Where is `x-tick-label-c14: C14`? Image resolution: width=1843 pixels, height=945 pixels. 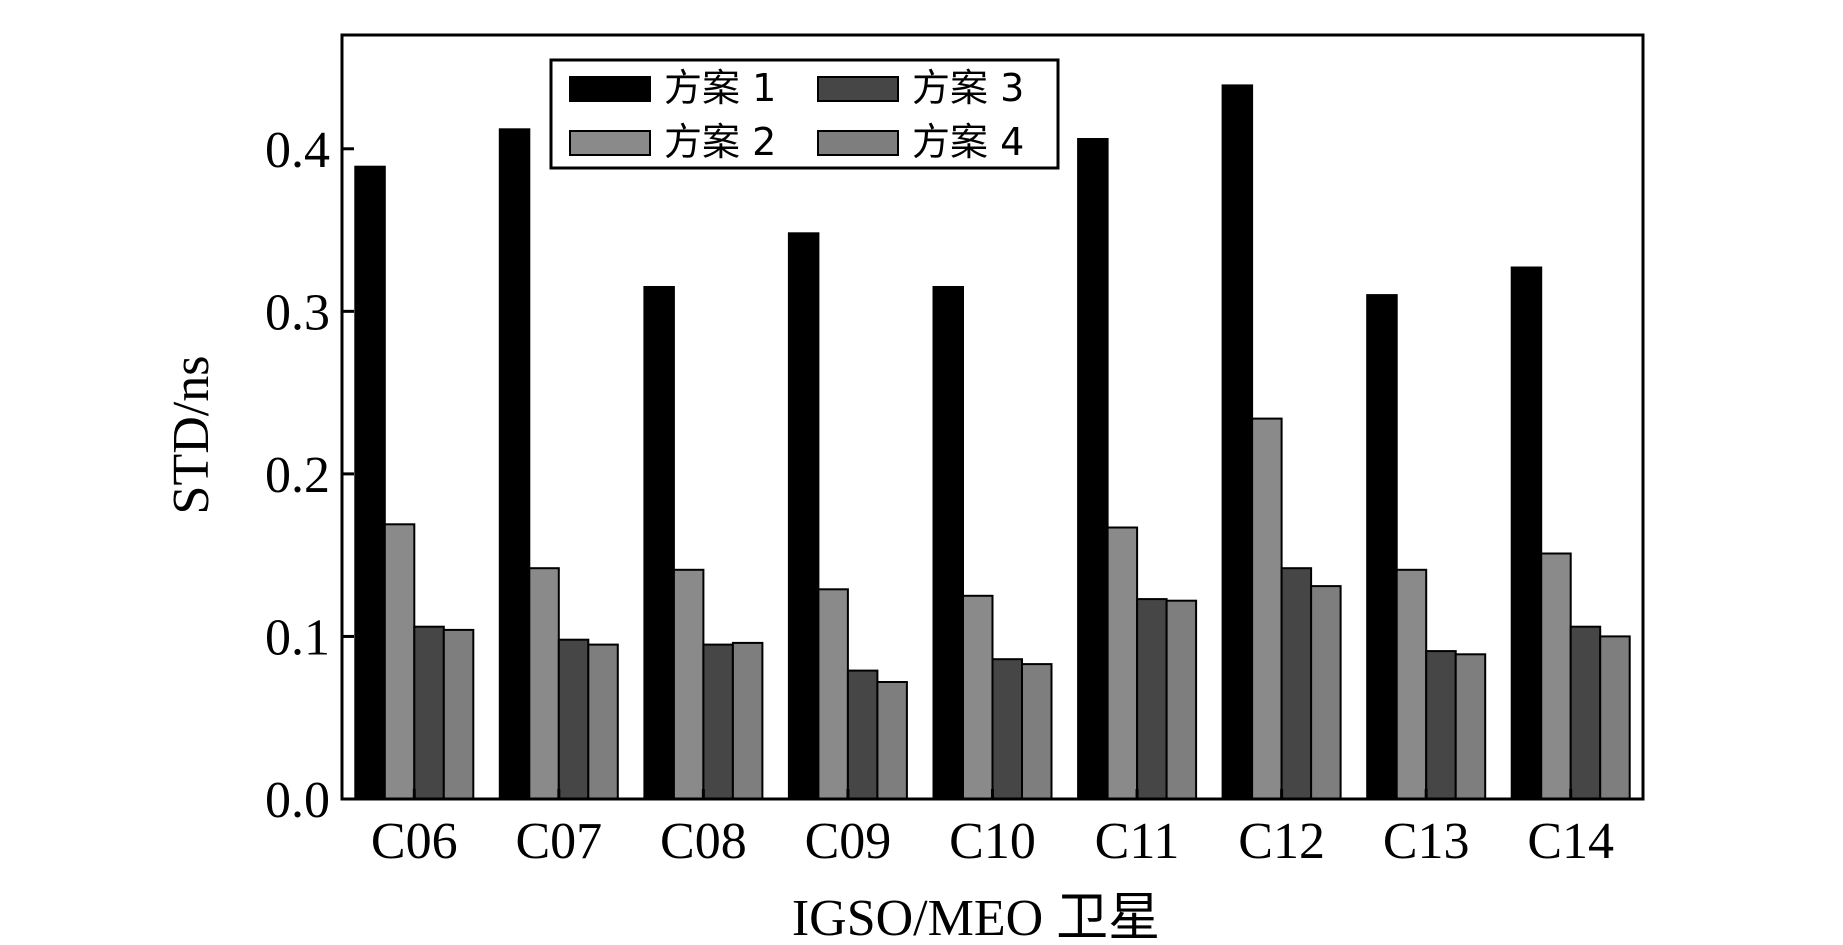
x-tick-label-c14: C14 is located at coordinates (1570, 841).